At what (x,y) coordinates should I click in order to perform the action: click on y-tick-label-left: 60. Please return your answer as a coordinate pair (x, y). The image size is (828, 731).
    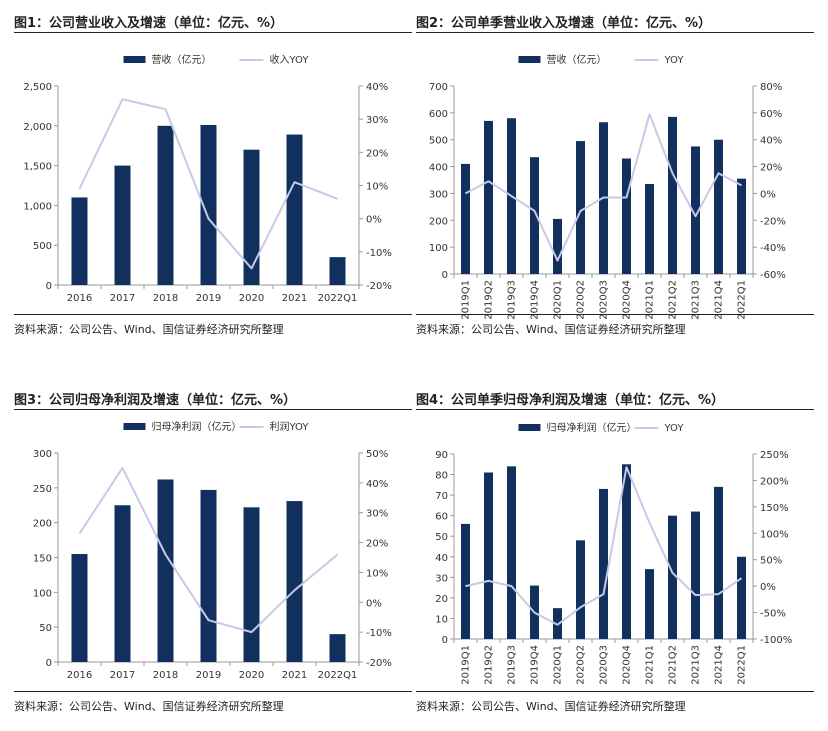
    Looking at the image, I should click on (441, 517).